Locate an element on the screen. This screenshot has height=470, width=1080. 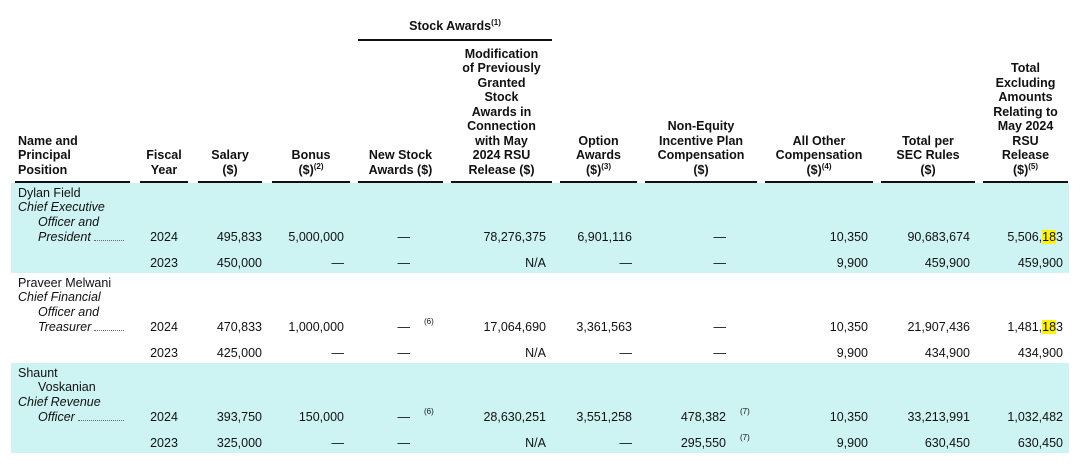
header-text: Year is located at coordinates (164, 169).